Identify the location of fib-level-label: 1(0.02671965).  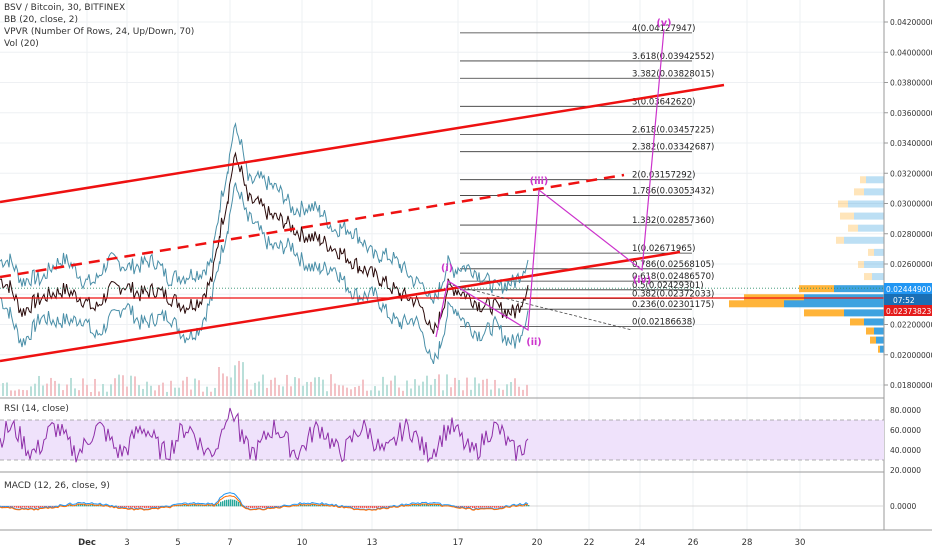
(663, 249).